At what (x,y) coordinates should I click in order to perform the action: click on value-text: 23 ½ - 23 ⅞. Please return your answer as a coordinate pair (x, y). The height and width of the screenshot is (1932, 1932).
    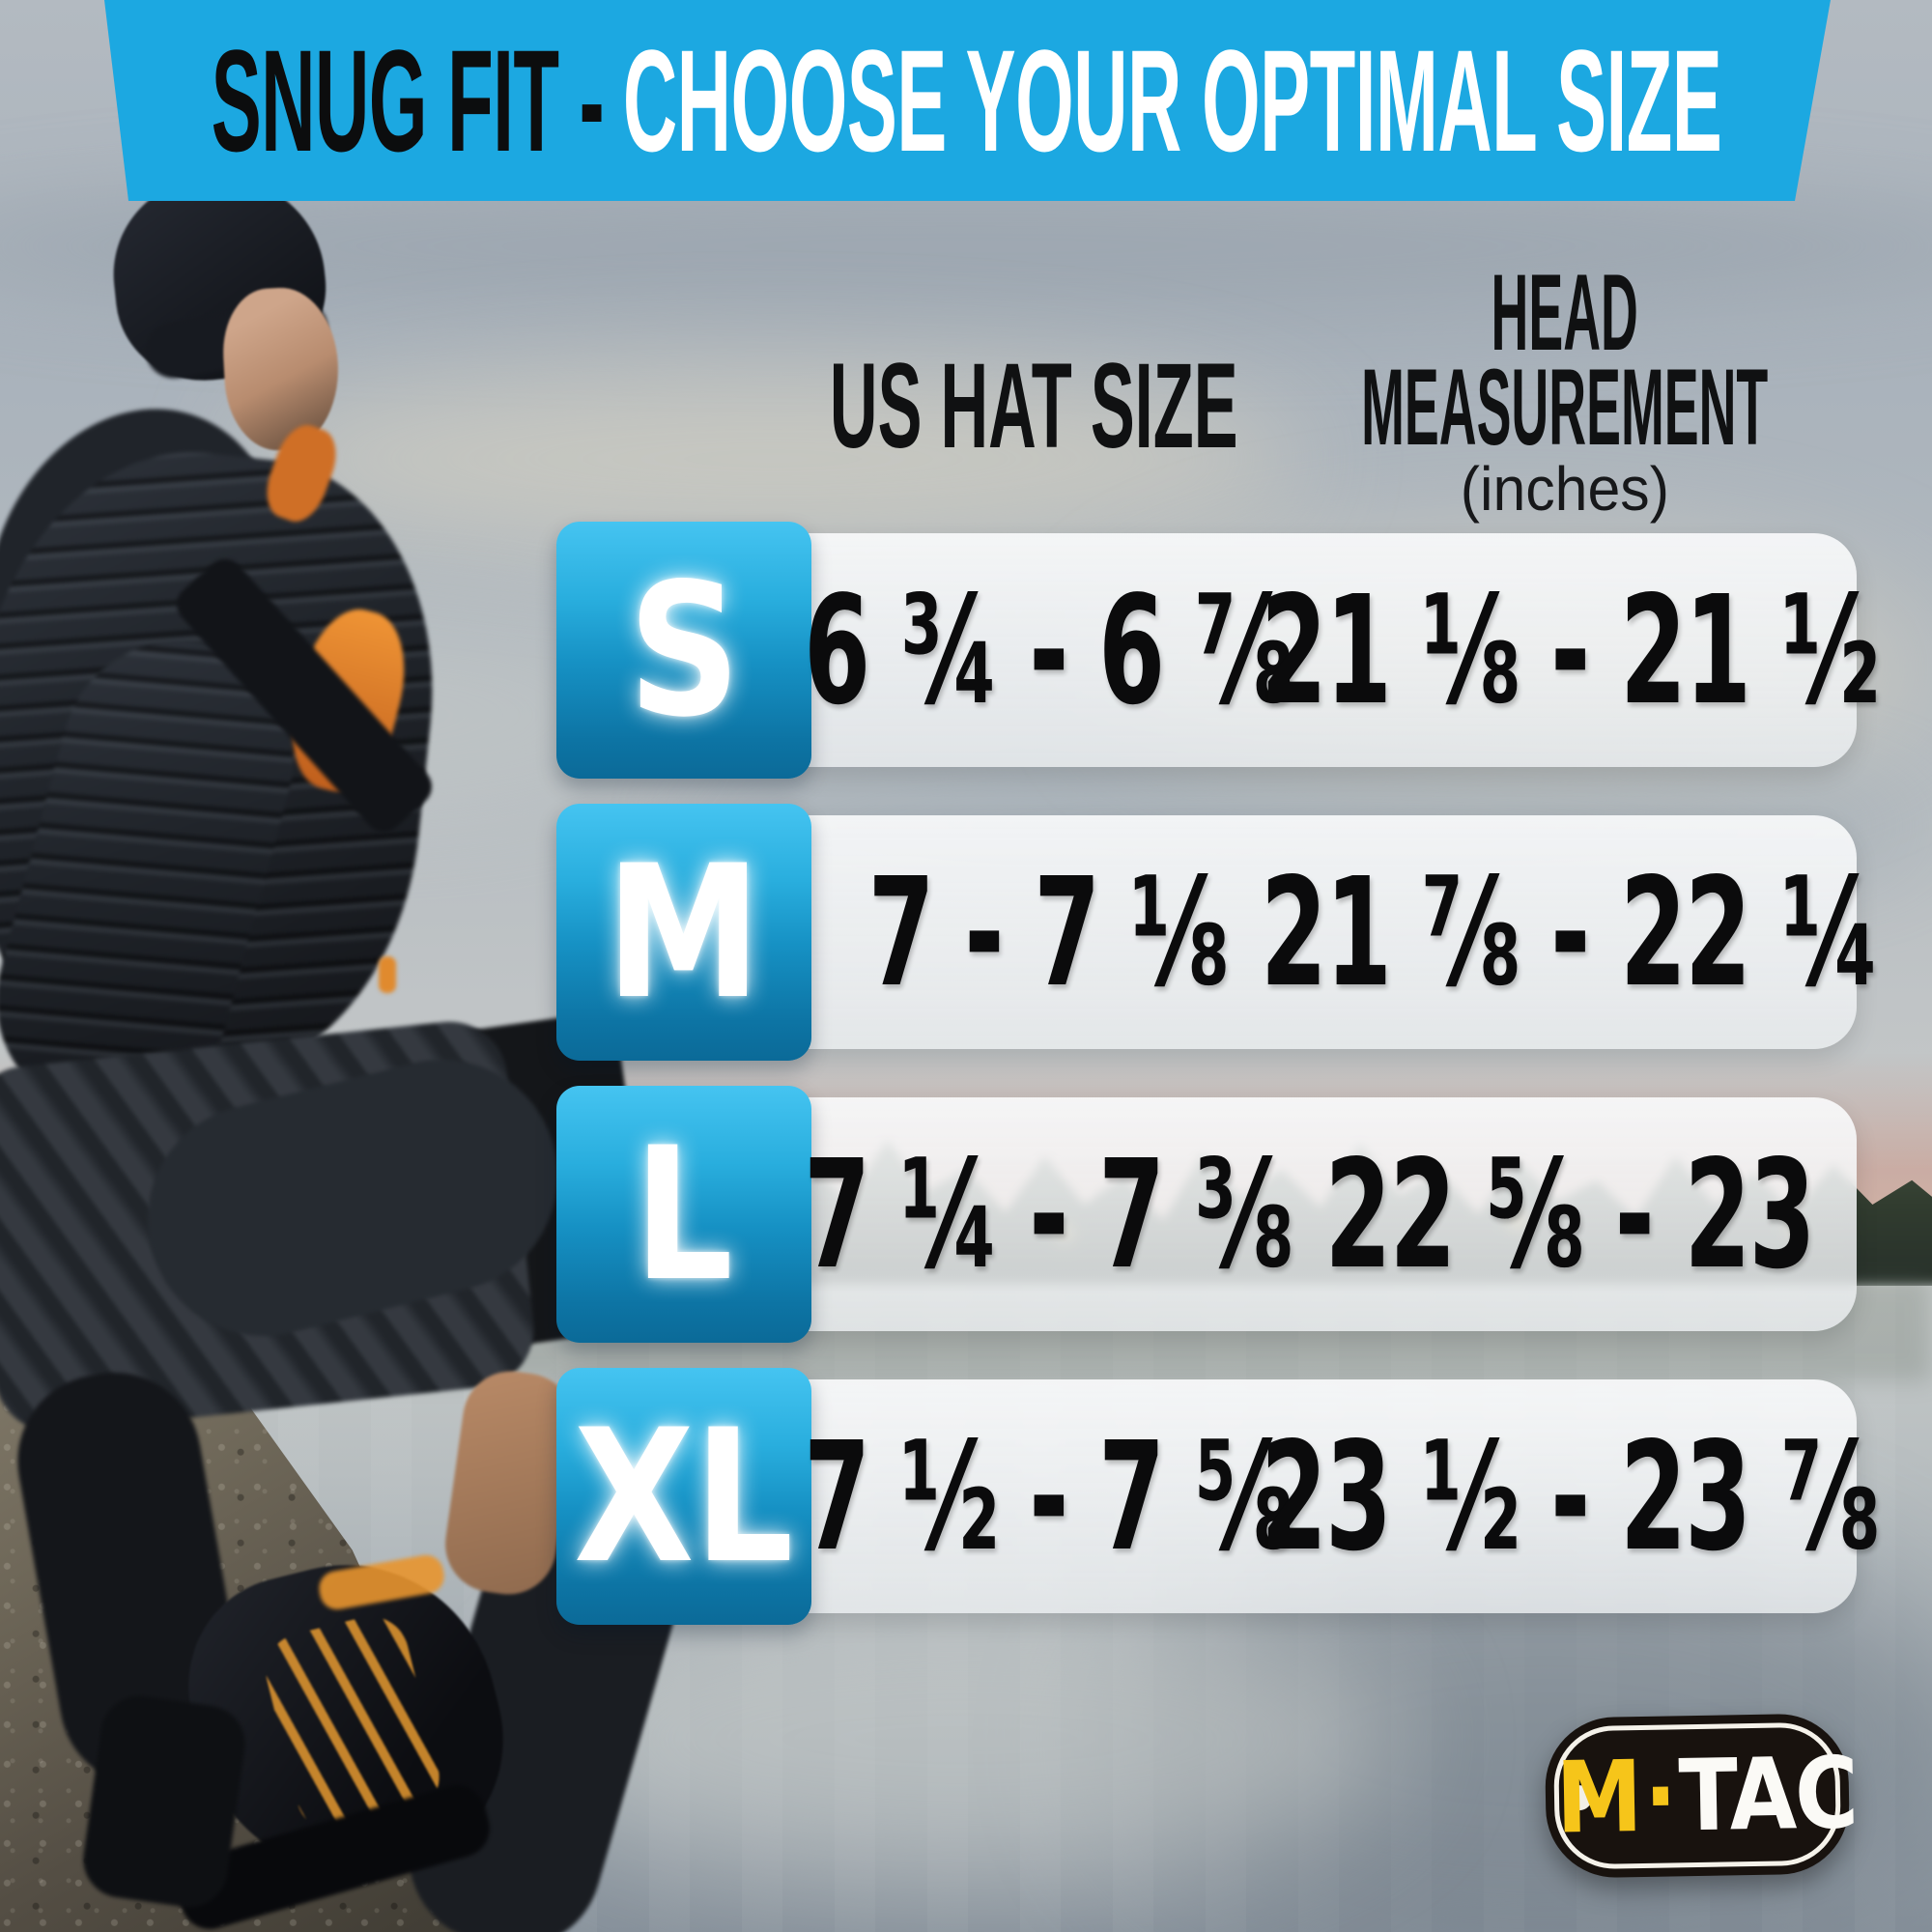
    Looking at the image, I should click on (1571, 1496).